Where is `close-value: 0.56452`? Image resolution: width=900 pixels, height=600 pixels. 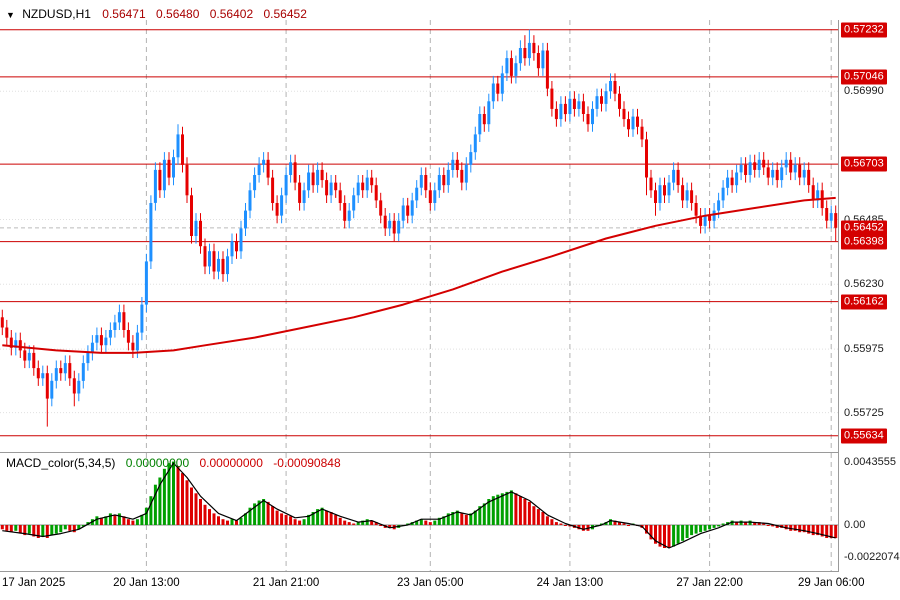
close-value: 0.56452 is located at coordinates (285, 14).